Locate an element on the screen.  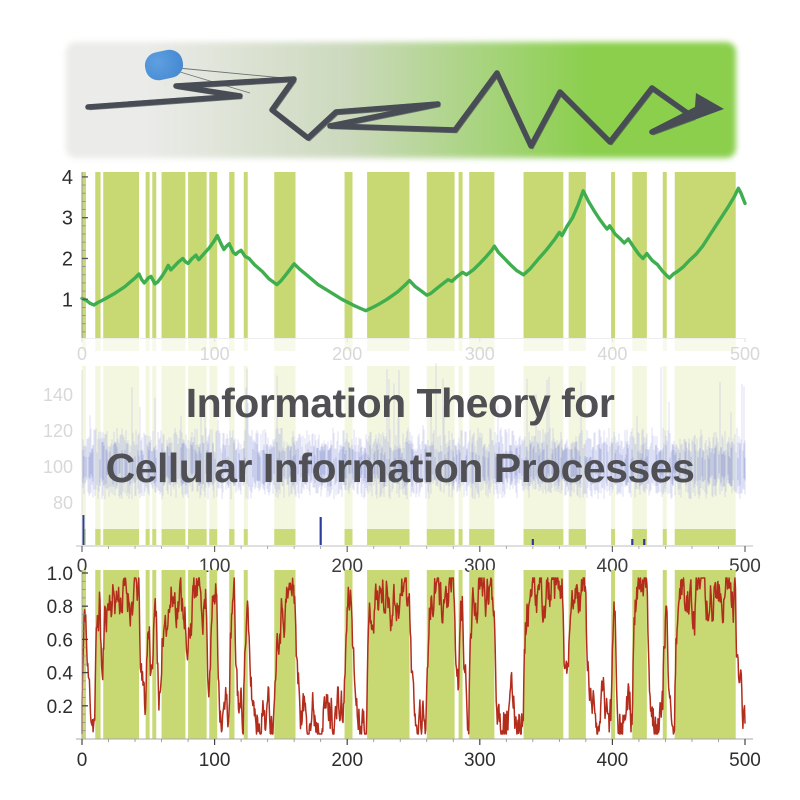
trajectory-group is located at coordinates (404, 108).